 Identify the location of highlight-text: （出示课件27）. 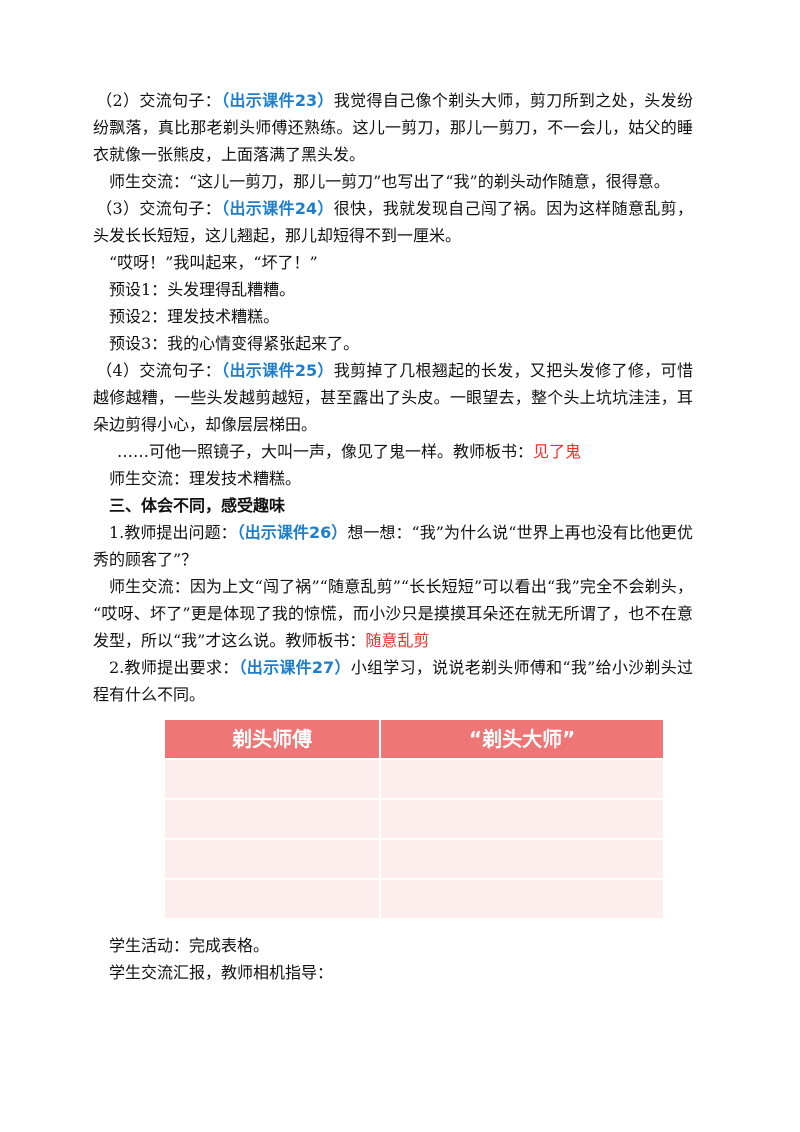
(294, 667).